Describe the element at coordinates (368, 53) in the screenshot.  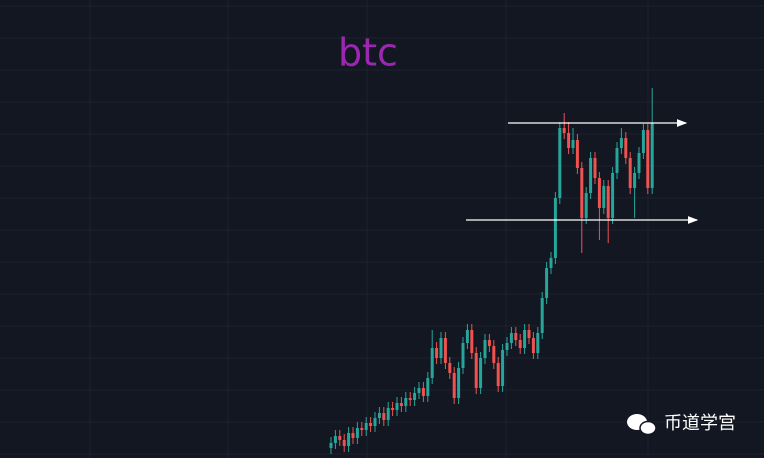
I see `chart-title: btc` at that location.